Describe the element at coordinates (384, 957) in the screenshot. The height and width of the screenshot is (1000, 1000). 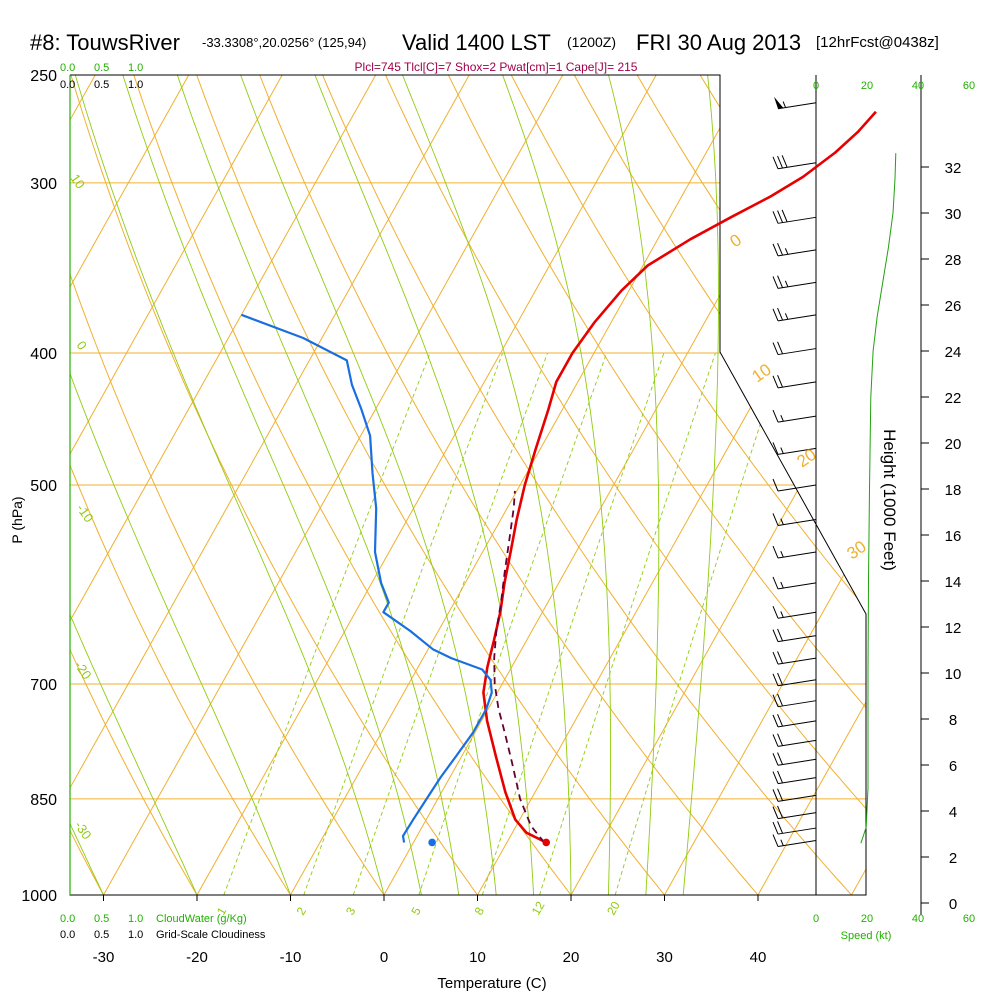
I see `x-tick-label: 0` at that location.